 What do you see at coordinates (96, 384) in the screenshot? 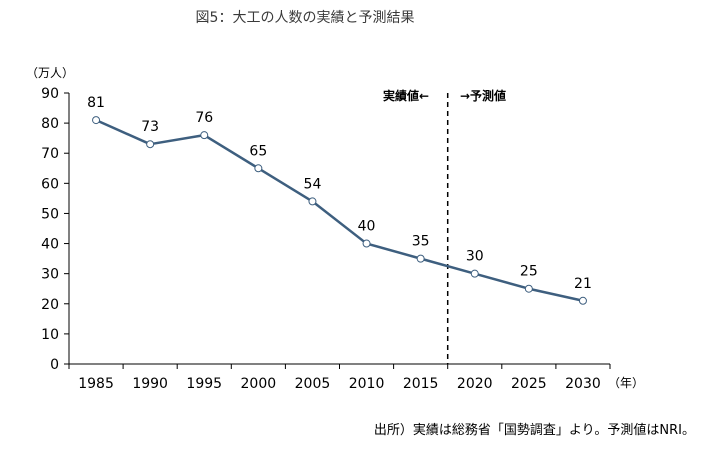
I see `x-tick-label: 1985` at bounding box center [96, 384].